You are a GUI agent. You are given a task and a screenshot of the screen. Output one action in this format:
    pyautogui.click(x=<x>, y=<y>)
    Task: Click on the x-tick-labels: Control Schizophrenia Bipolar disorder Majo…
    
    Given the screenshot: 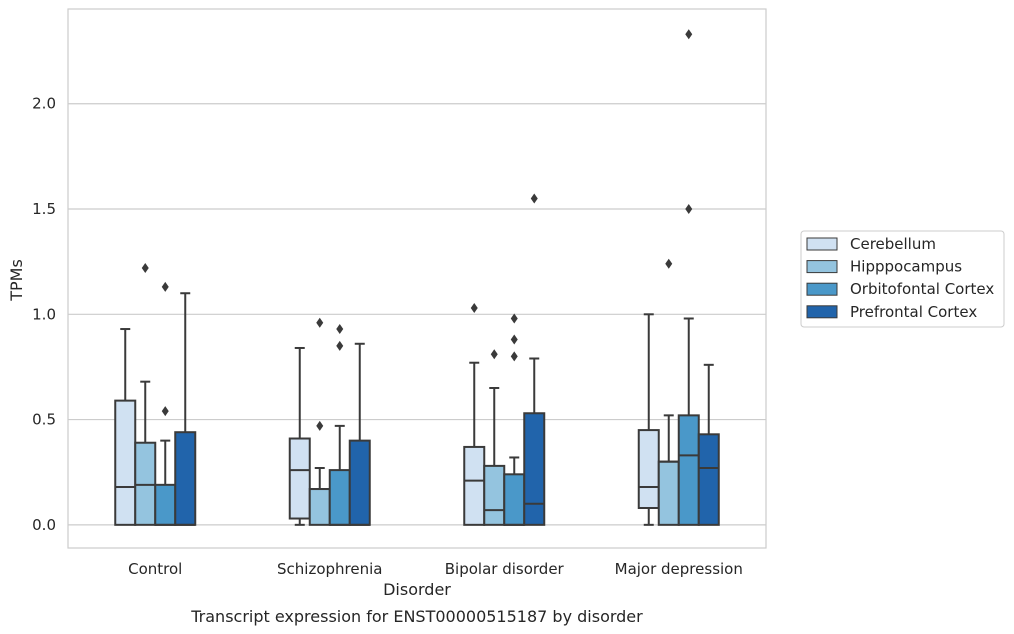 What is the action you would take?
    pyautogui.click(x=435, y=569)
    